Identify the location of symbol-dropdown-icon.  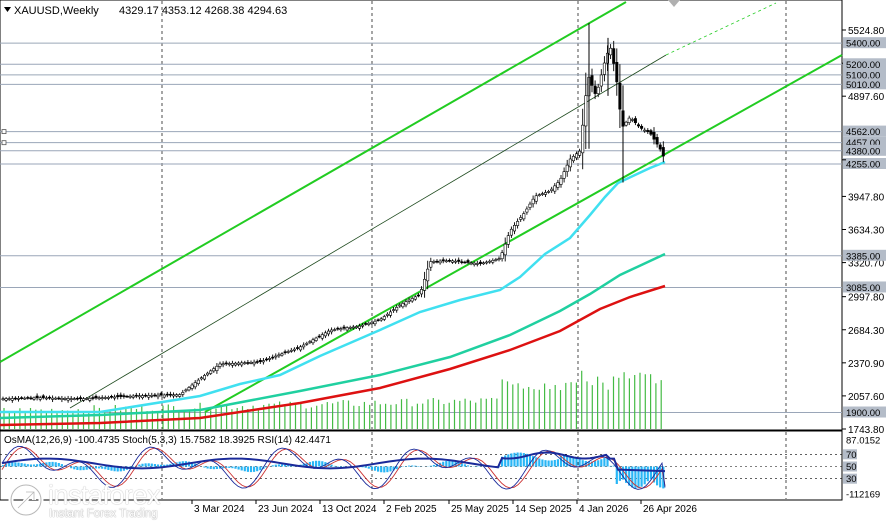
(7, 9).